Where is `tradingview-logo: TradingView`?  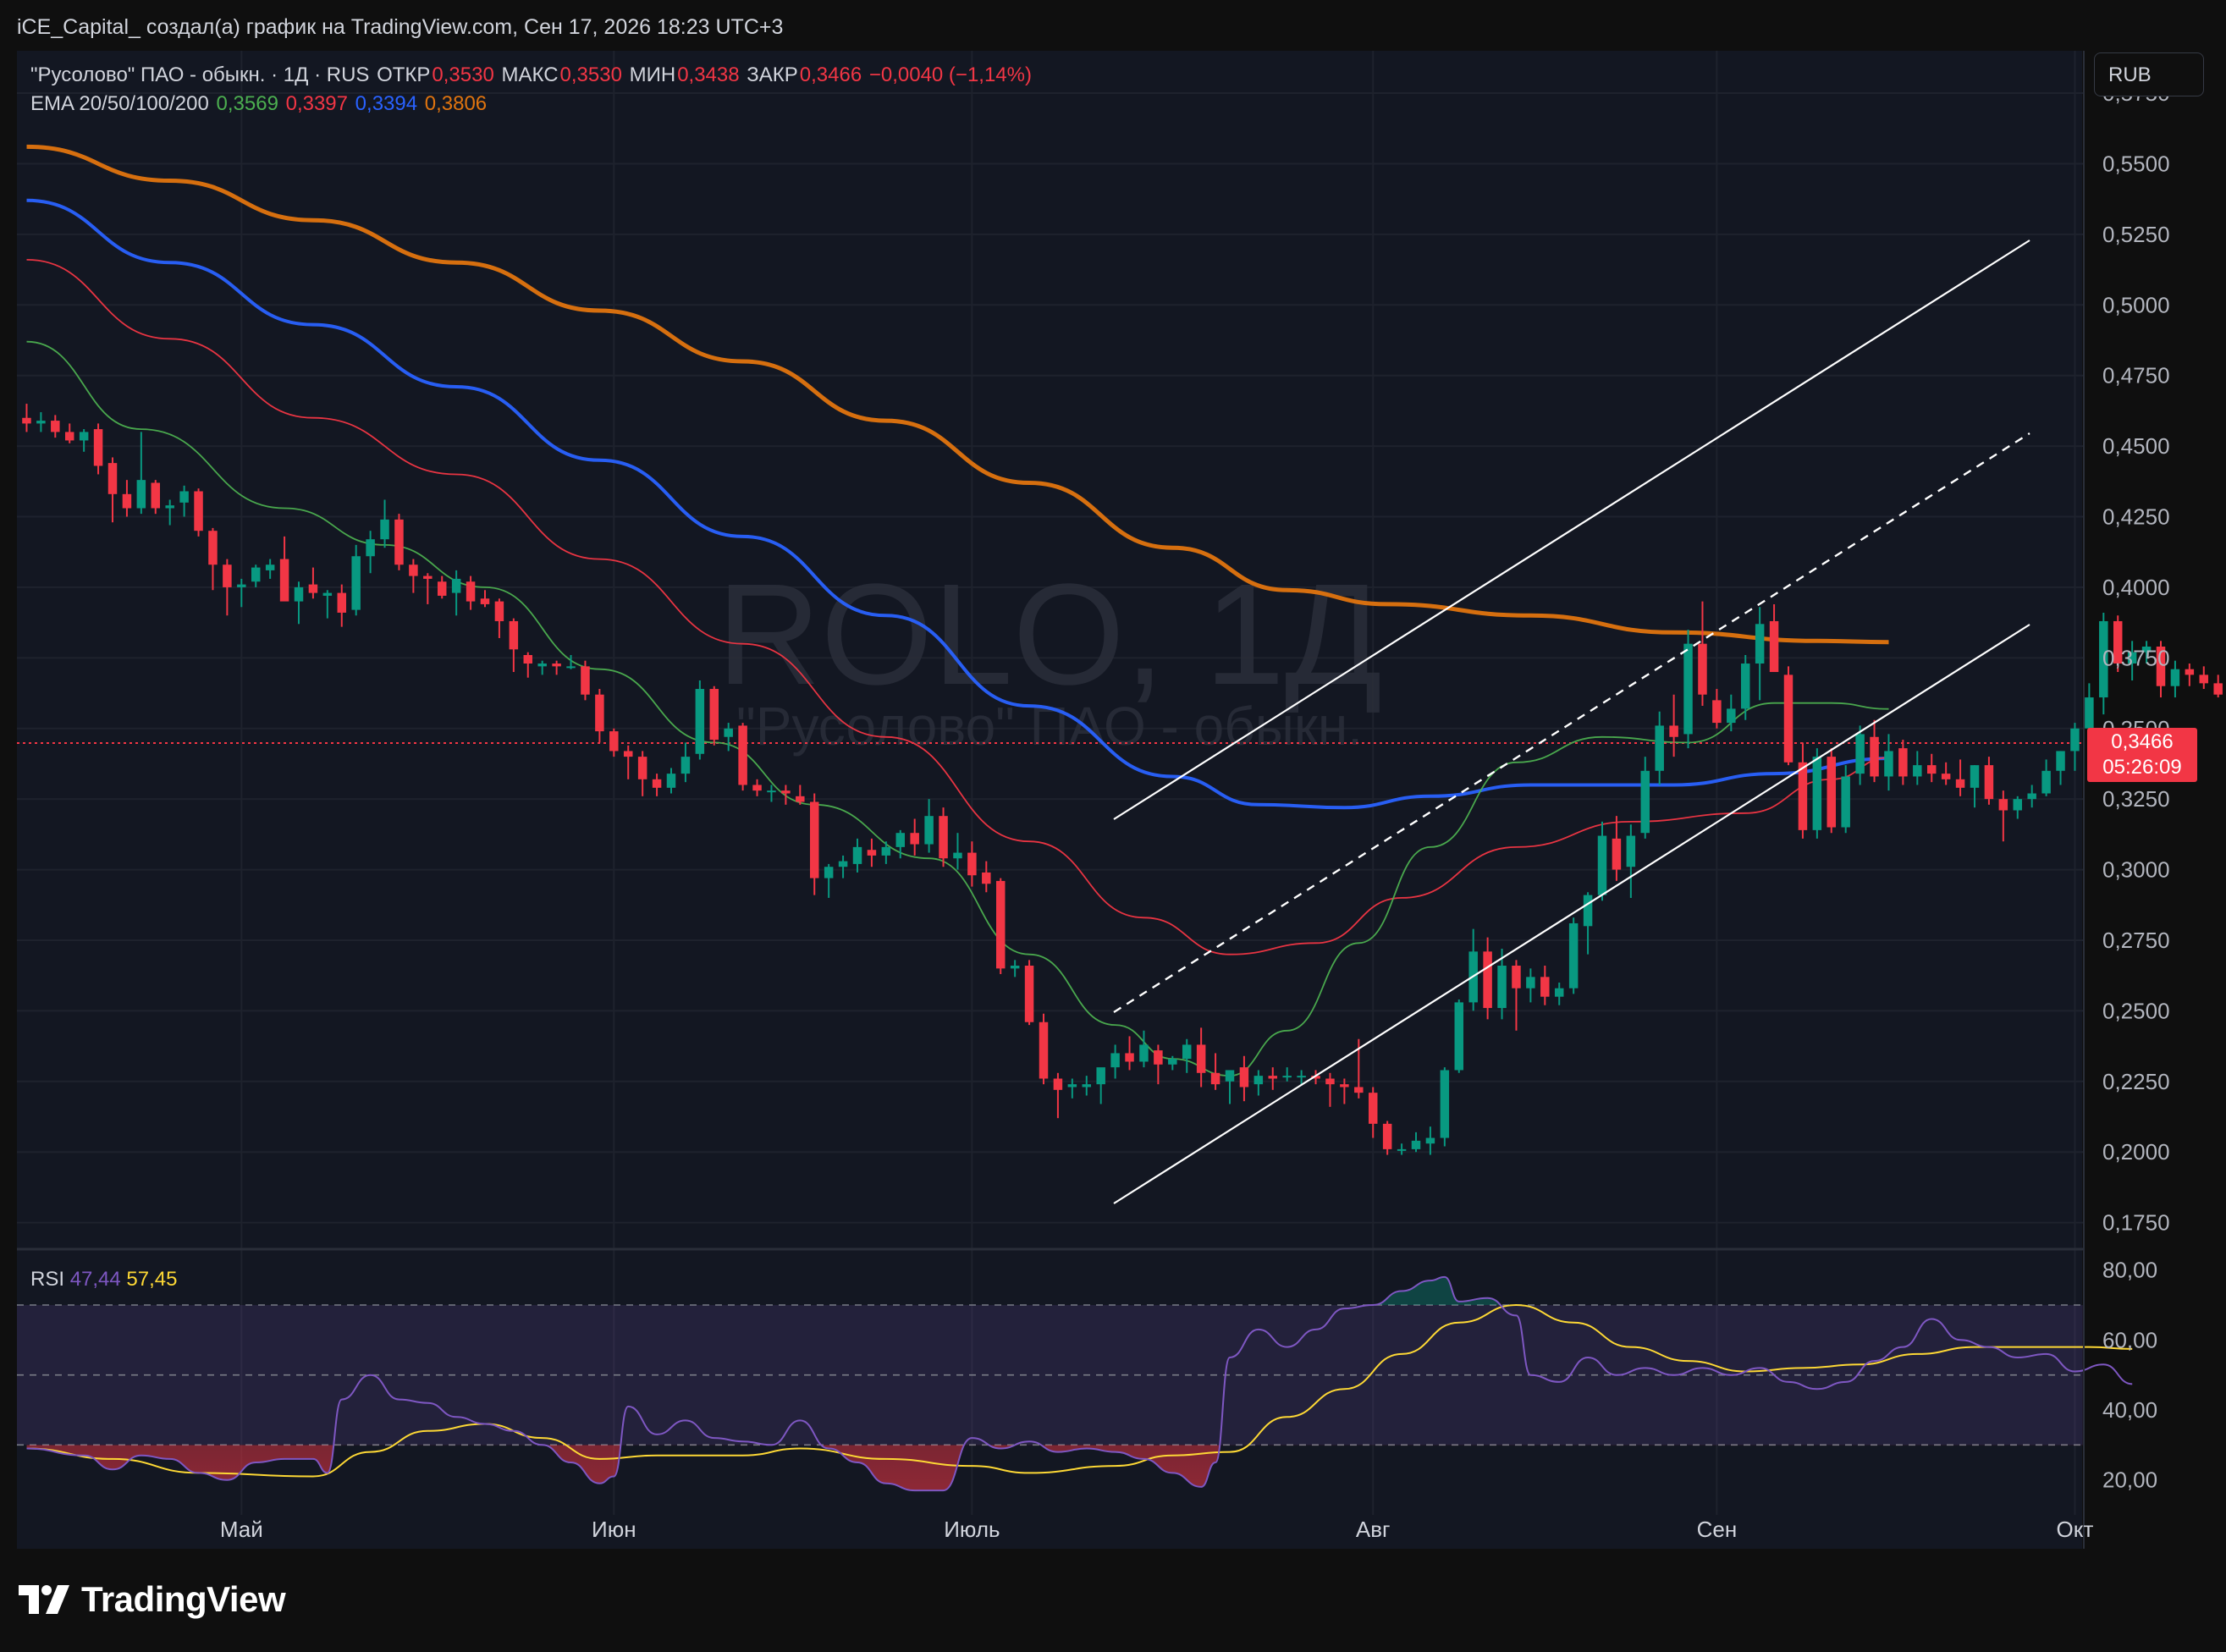
tradingview-logo: TradingView is located at coordinates (152, 1599).